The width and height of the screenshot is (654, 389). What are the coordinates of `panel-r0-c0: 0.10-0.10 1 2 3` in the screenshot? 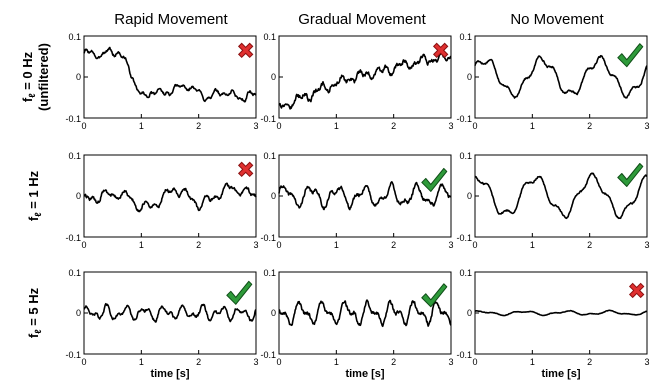 It's located at (161, 81).